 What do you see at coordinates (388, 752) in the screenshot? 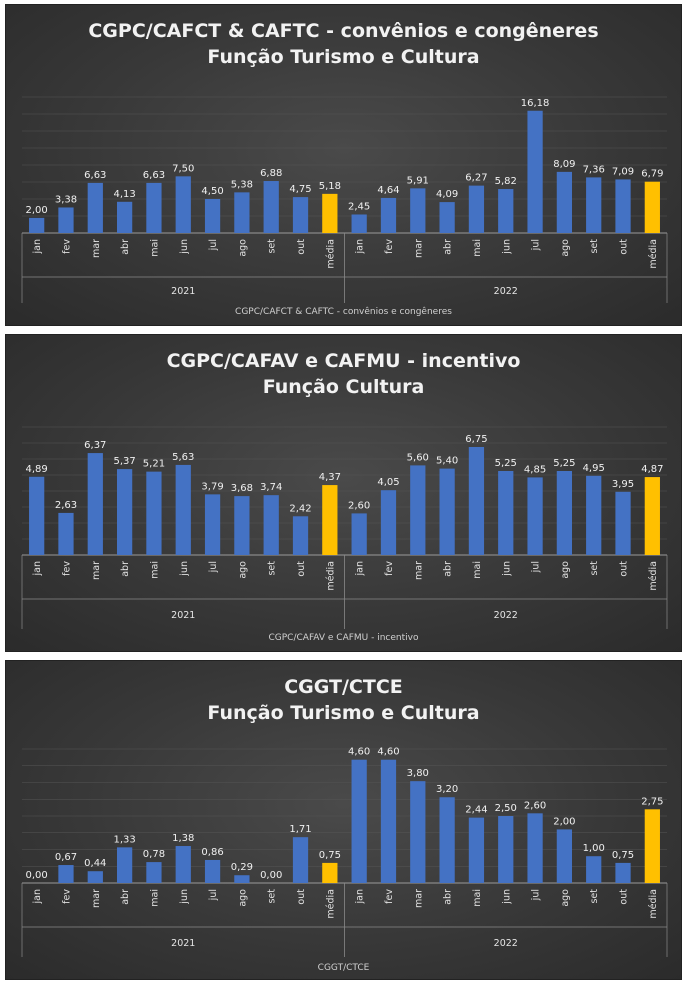
I see `data-label: 4,60` at bounding box center [388, 752].